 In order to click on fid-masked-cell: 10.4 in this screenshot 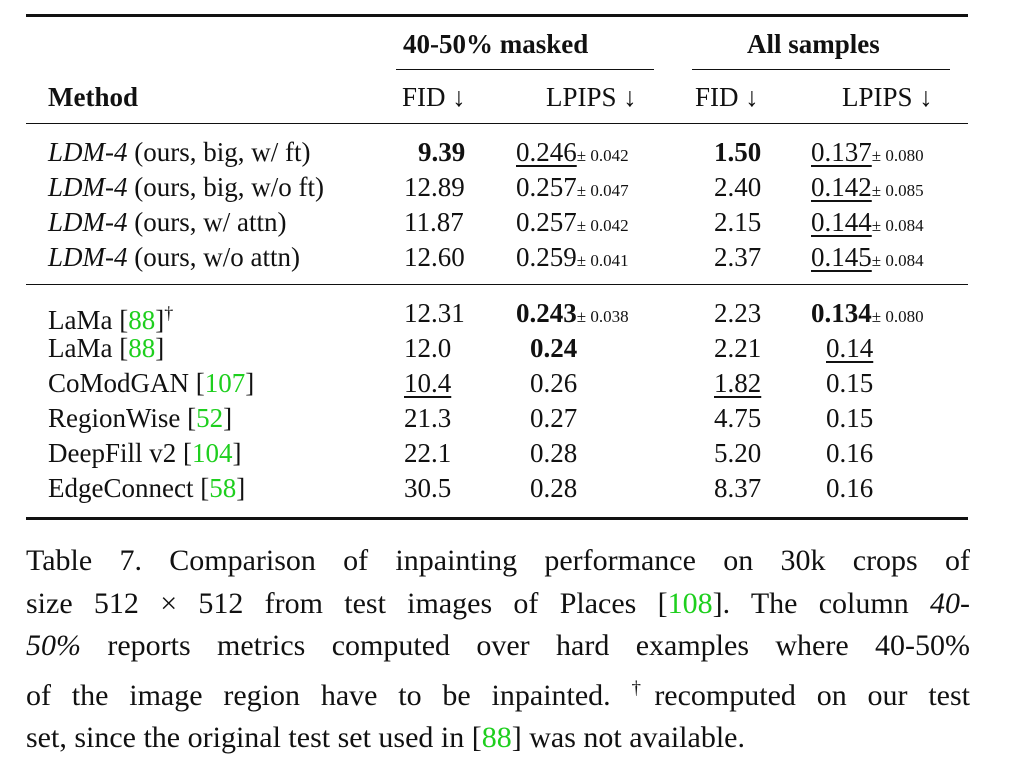, I will do `click(428, 383)`.